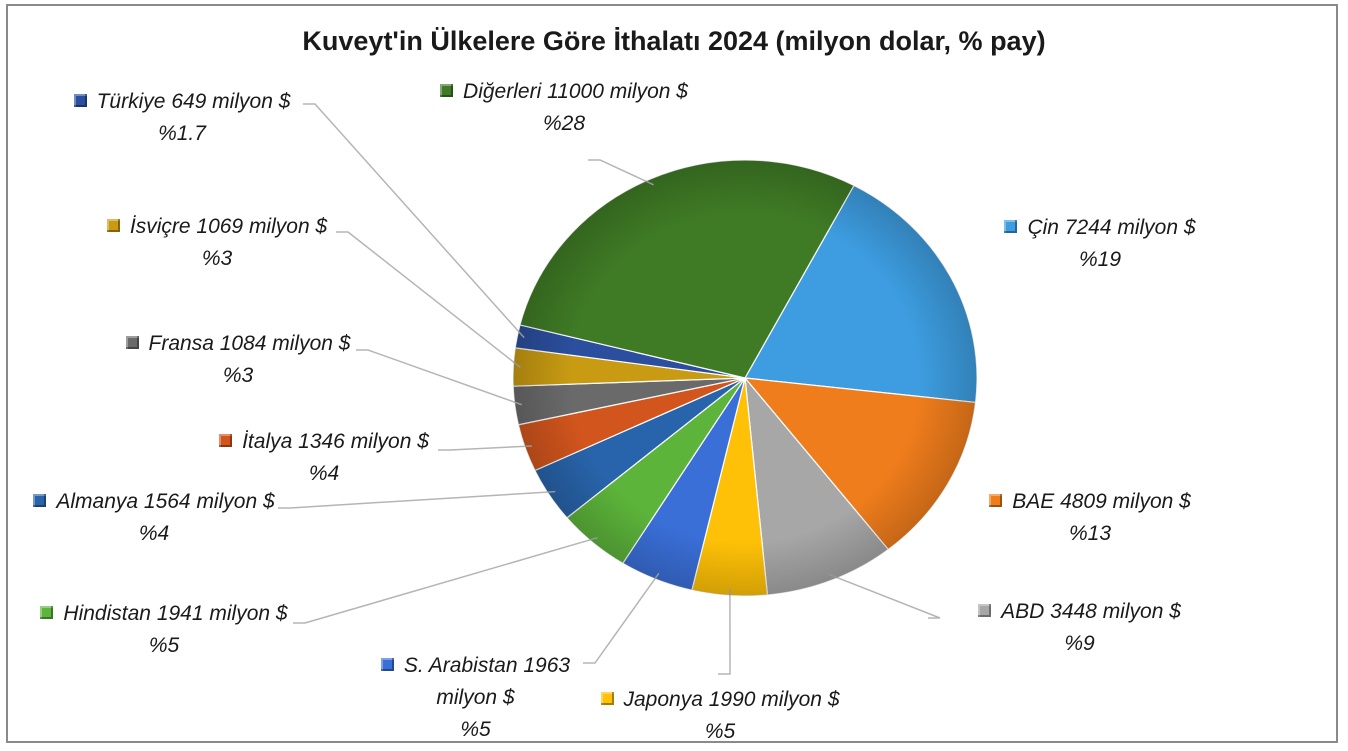 The image size is (1348, 751). Describe the element at coordinates (97, 501) in the screenshot. I see `category-name: Almanya` at that location.